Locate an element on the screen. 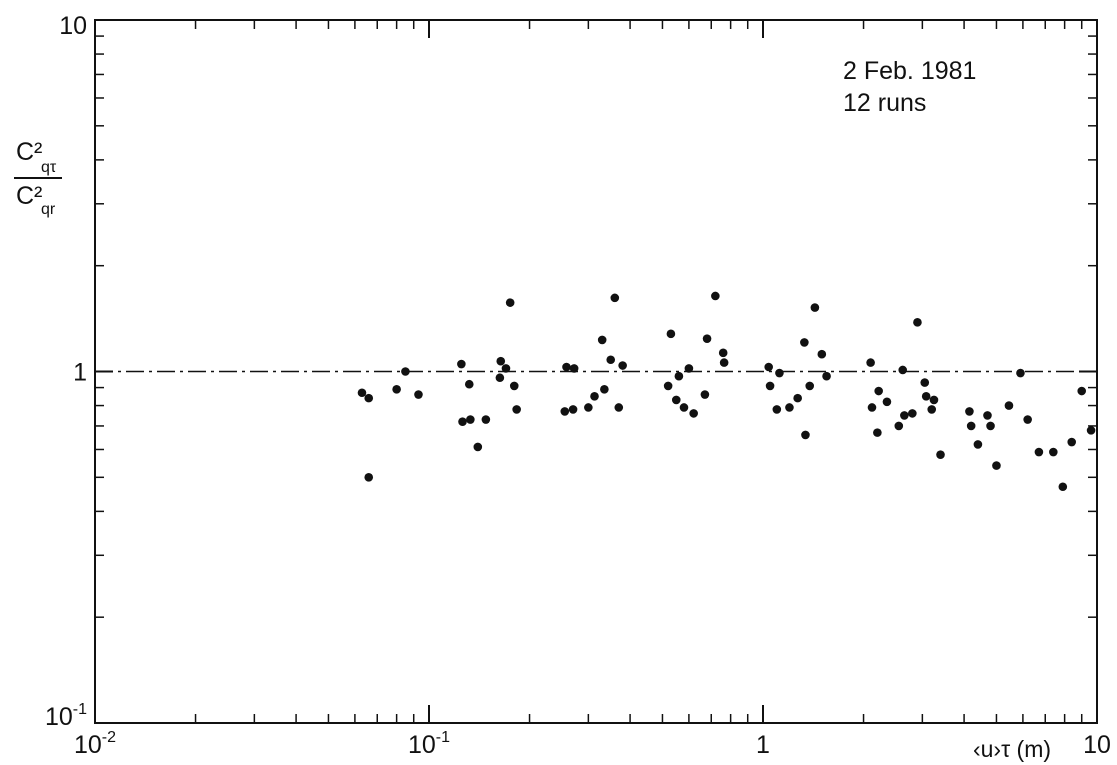 This screenshot has height=765, width=1117. y-tick-label: 1 is located at coordinates (80, 373).